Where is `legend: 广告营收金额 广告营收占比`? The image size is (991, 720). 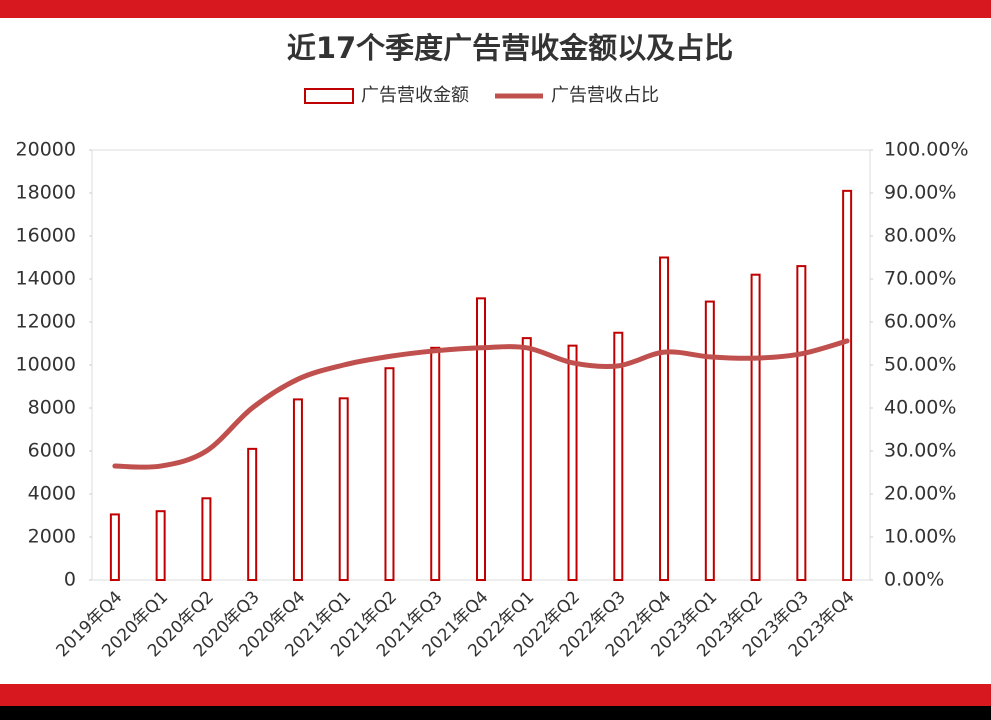 legend: 广告营收金额 广告营收占比 is located at coordinates (481, 95).